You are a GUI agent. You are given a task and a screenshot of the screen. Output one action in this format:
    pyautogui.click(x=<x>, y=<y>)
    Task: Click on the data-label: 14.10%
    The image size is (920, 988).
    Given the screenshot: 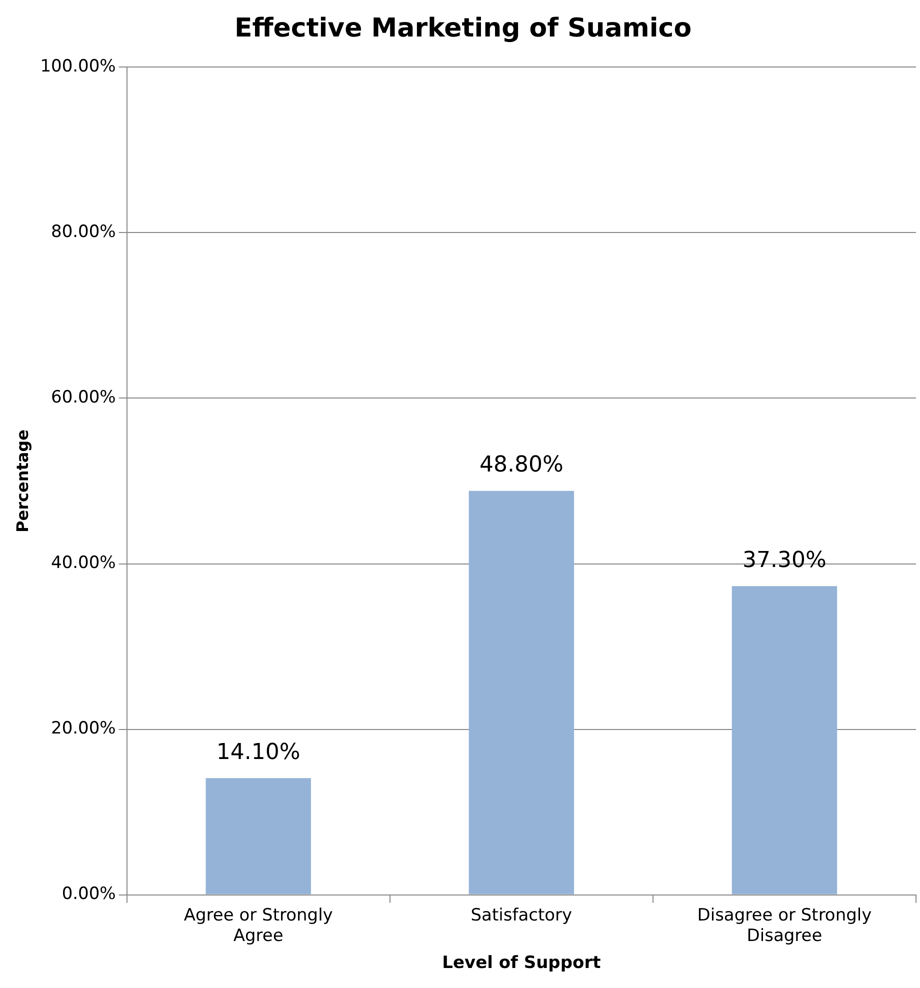 What is the action you would take?
    pyautogui.click(x=258, y=752)
    